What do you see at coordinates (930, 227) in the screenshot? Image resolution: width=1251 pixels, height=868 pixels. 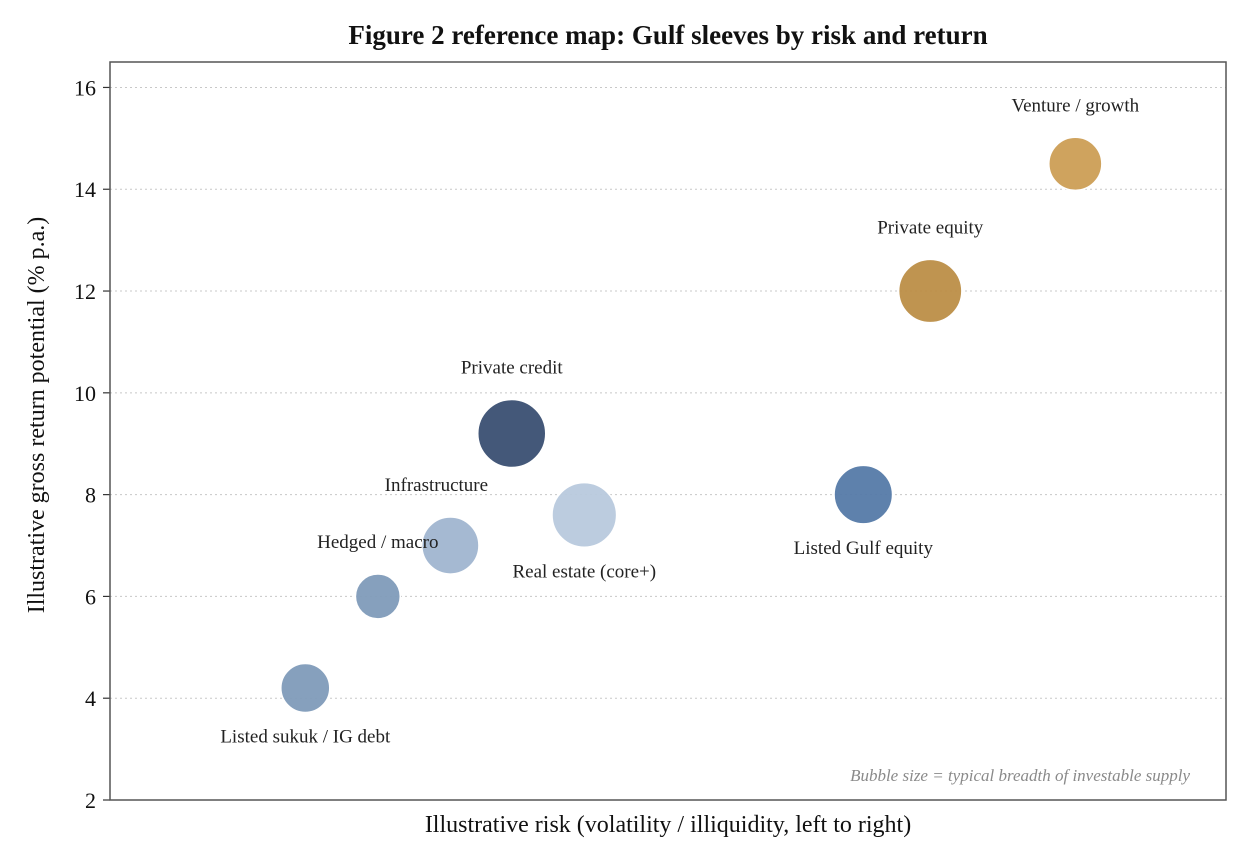 I see `bubble-label: Private equity` at bounding box center [930, 227].